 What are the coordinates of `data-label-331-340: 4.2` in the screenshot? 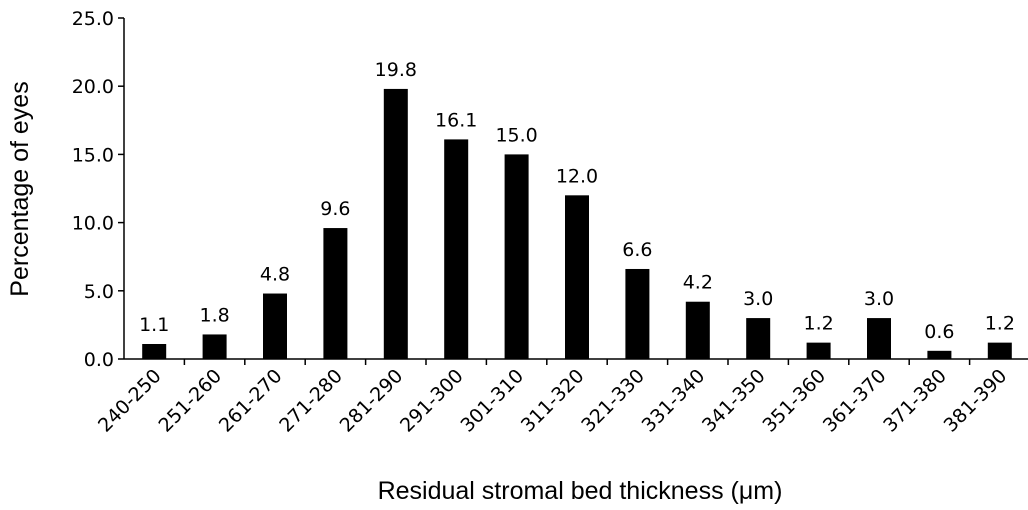 It's located at (698, 283).